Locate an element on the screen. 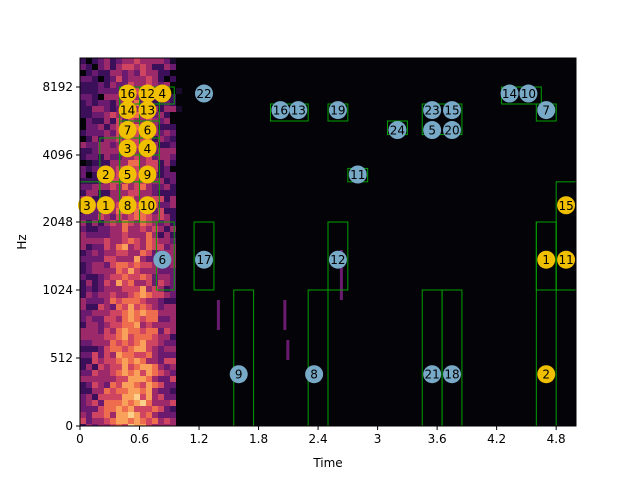 This screenshot has height=484, width=640. marker-label: 12 is located at coordinates (337, 260).